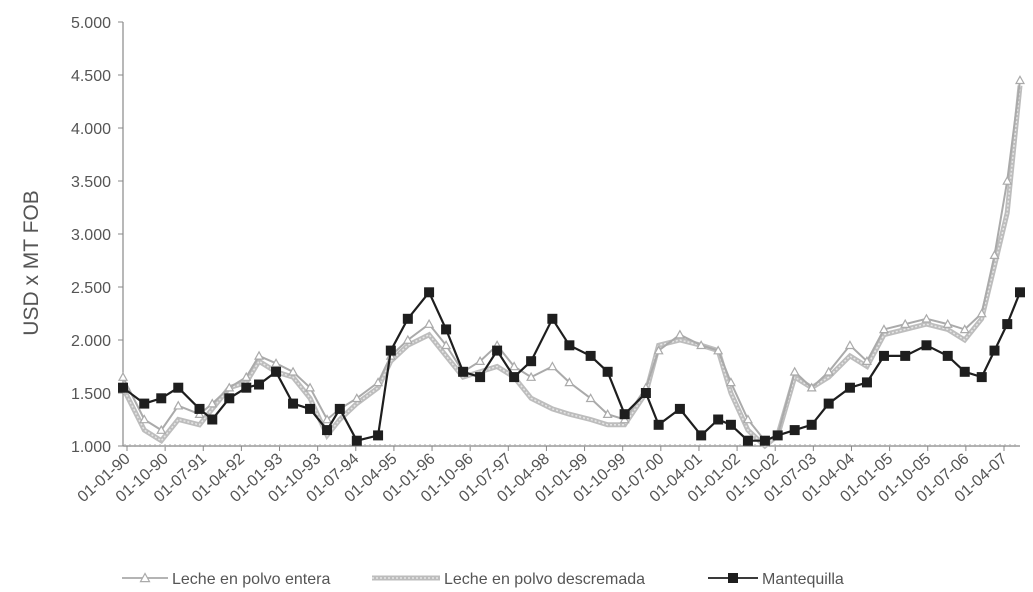  What do you see at coordinates (91, 76) in the screenshot?
I see `y-tick-label: 4.500` at bounding box center [91, 76].